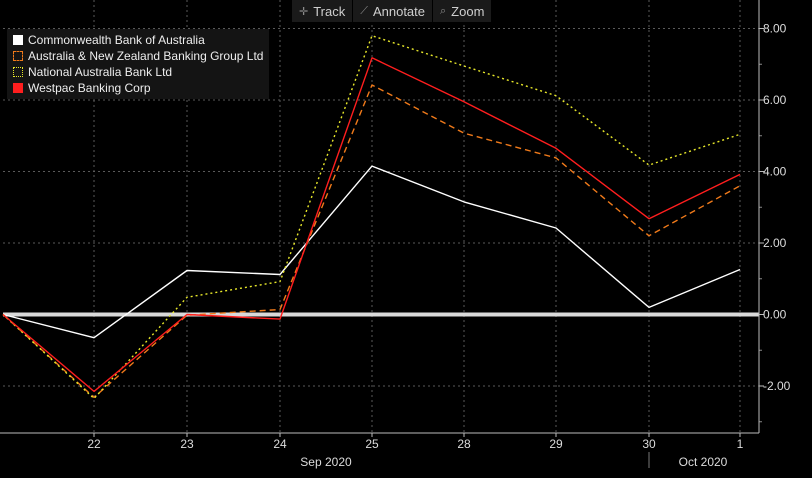 The width and height of the screenshot is (812, 478). Describe the element at coordinates (775, 100) in the screenshot. I see `y-tick-label: 6.00` at that location.